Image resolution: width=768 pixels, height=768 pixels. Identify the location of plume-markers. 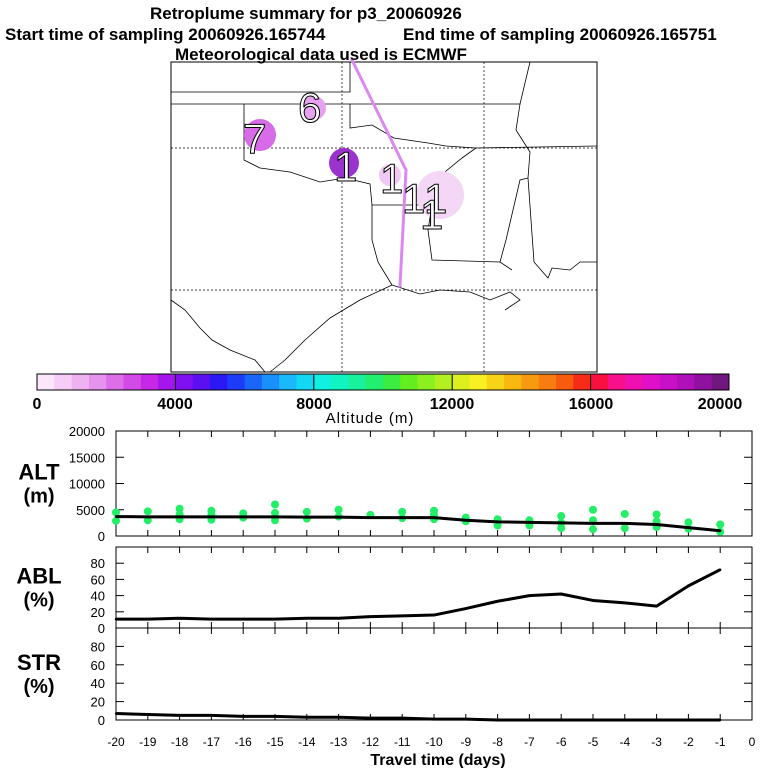
(354, 157).